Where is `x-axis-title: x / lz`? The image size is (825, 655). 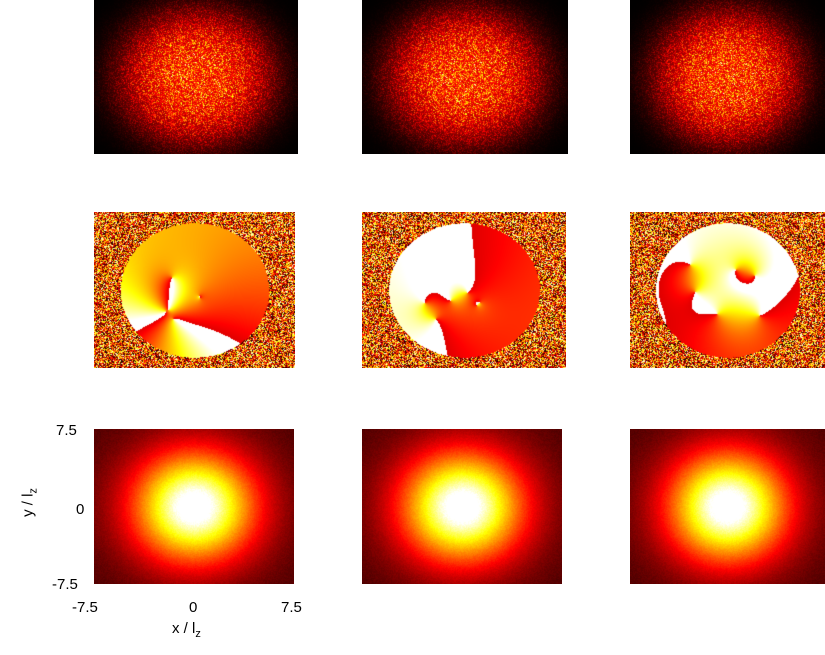 x-axis-title: x / lz is located at coordinates (186, 630).